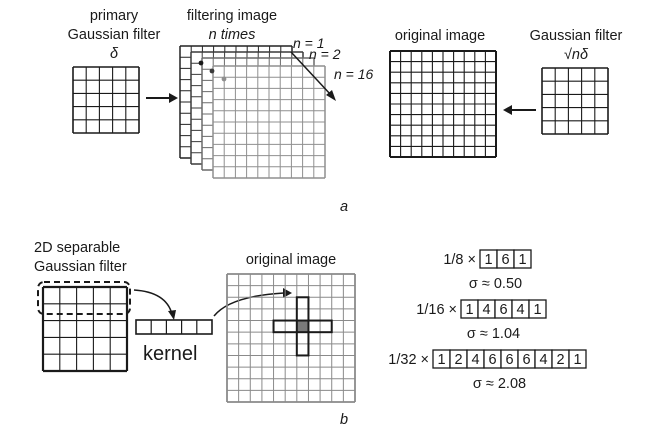 Image resolution: width=648 pixels, height=442 pixels. Describe the element at coordinates (325, 54) in the screenshot. I see `n-label-2: n = 2` at that location.